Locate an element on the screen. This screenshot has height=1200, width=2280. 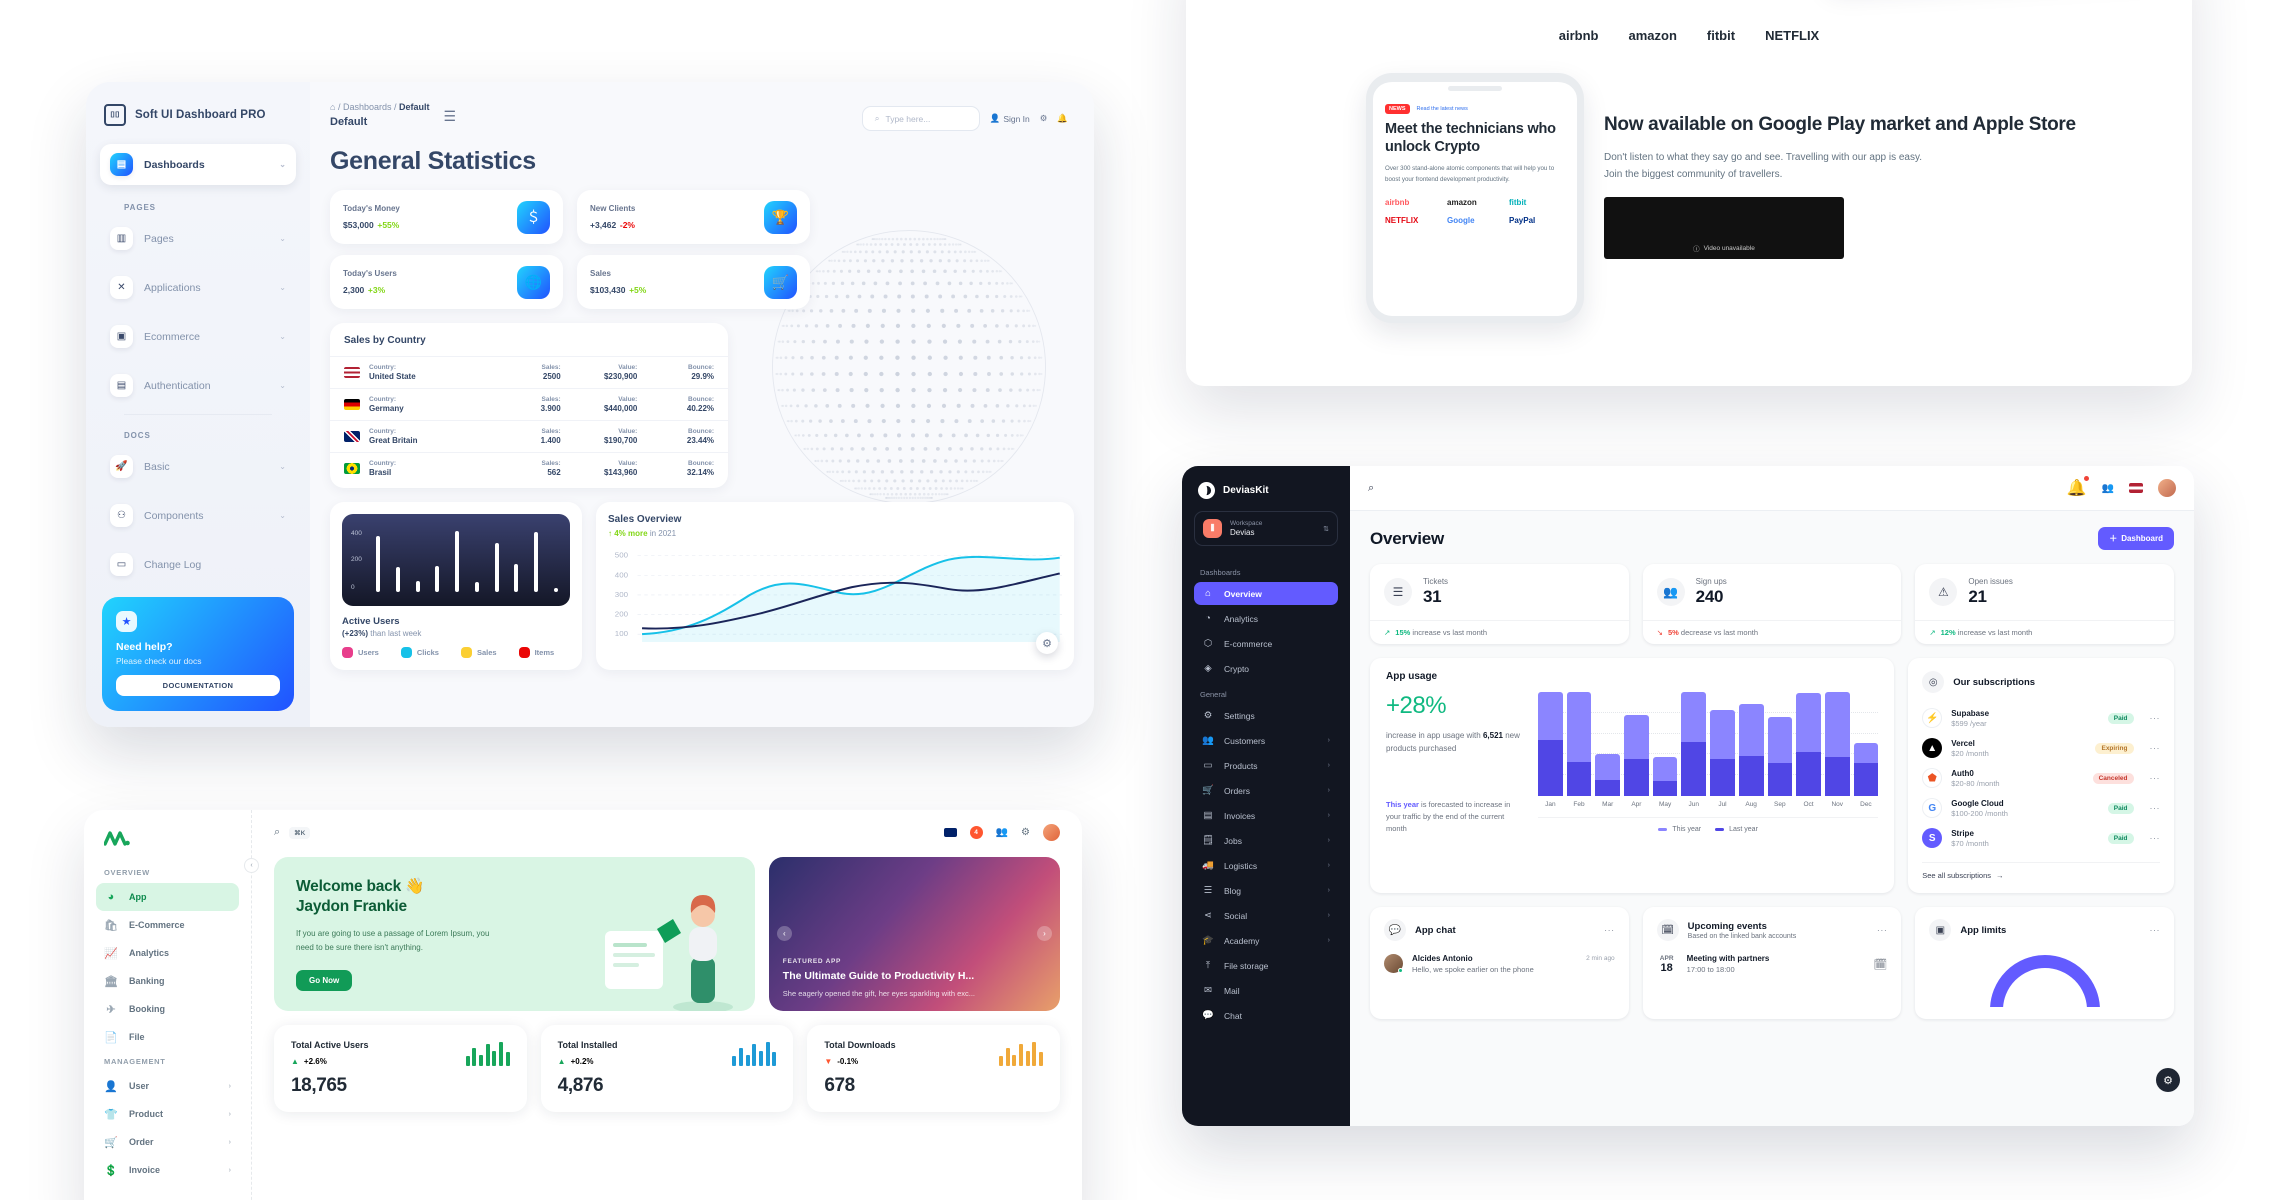
sales-by-country-title: Sales by Country is located at coordinates (385, 340).